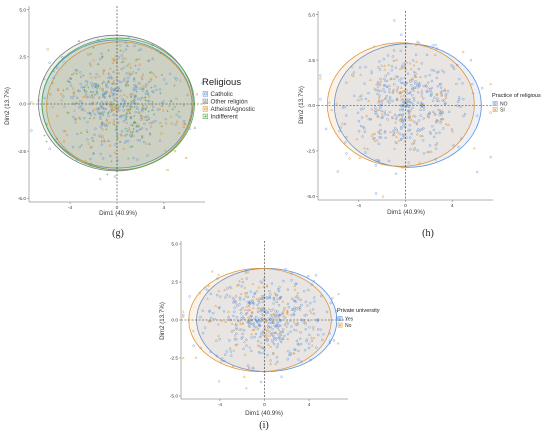 The height and width of the screenshot is (432, 550). I want to click on series-no, so click(260, 329).